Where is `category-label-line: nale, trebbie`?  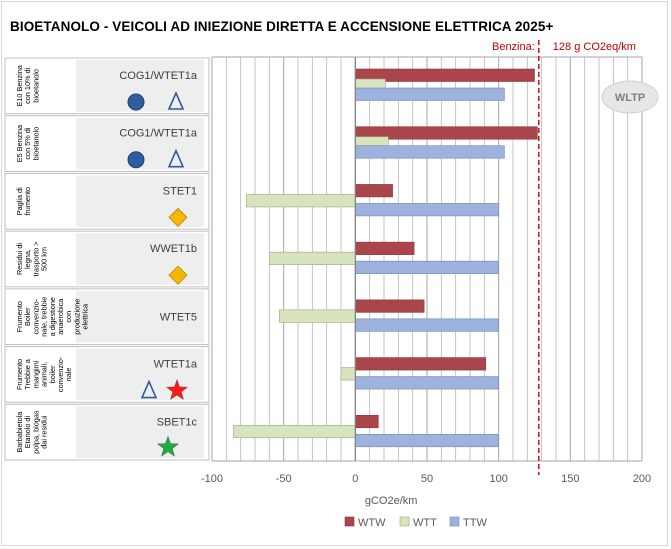 category-label-line: nale, trebbie is located at coordinates (44, 317).